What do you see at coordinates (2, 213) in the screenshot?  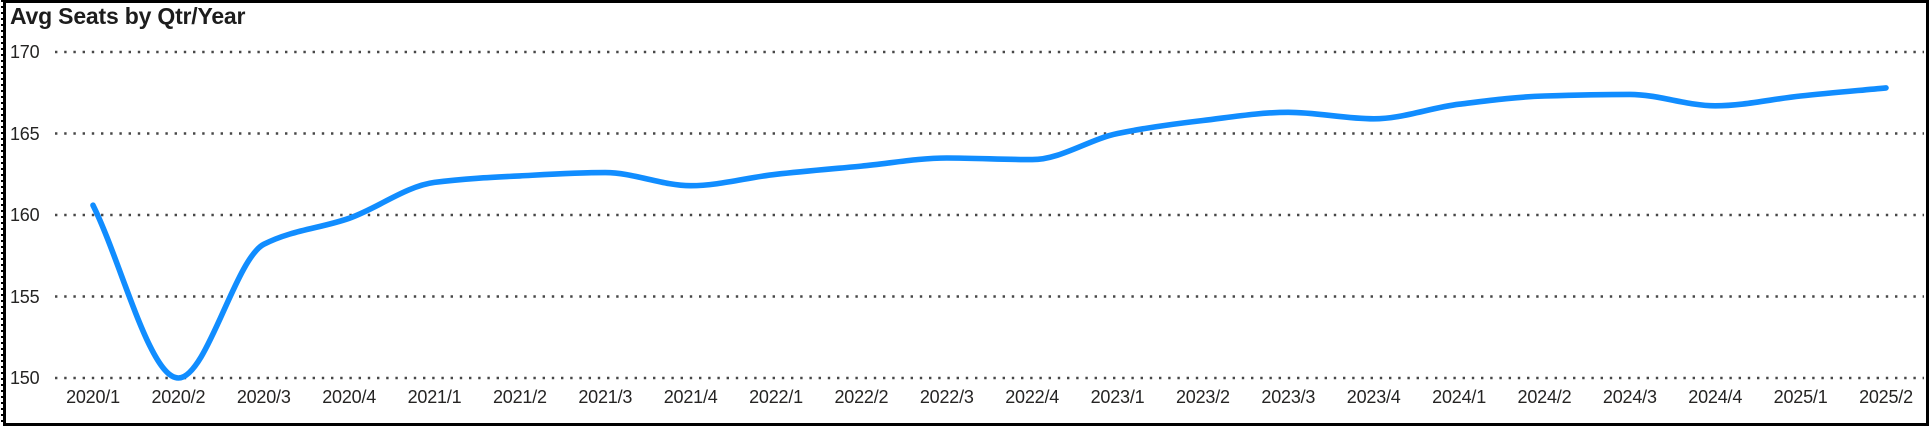 I see `left-dashed-border` at bounding box center [2, 213].